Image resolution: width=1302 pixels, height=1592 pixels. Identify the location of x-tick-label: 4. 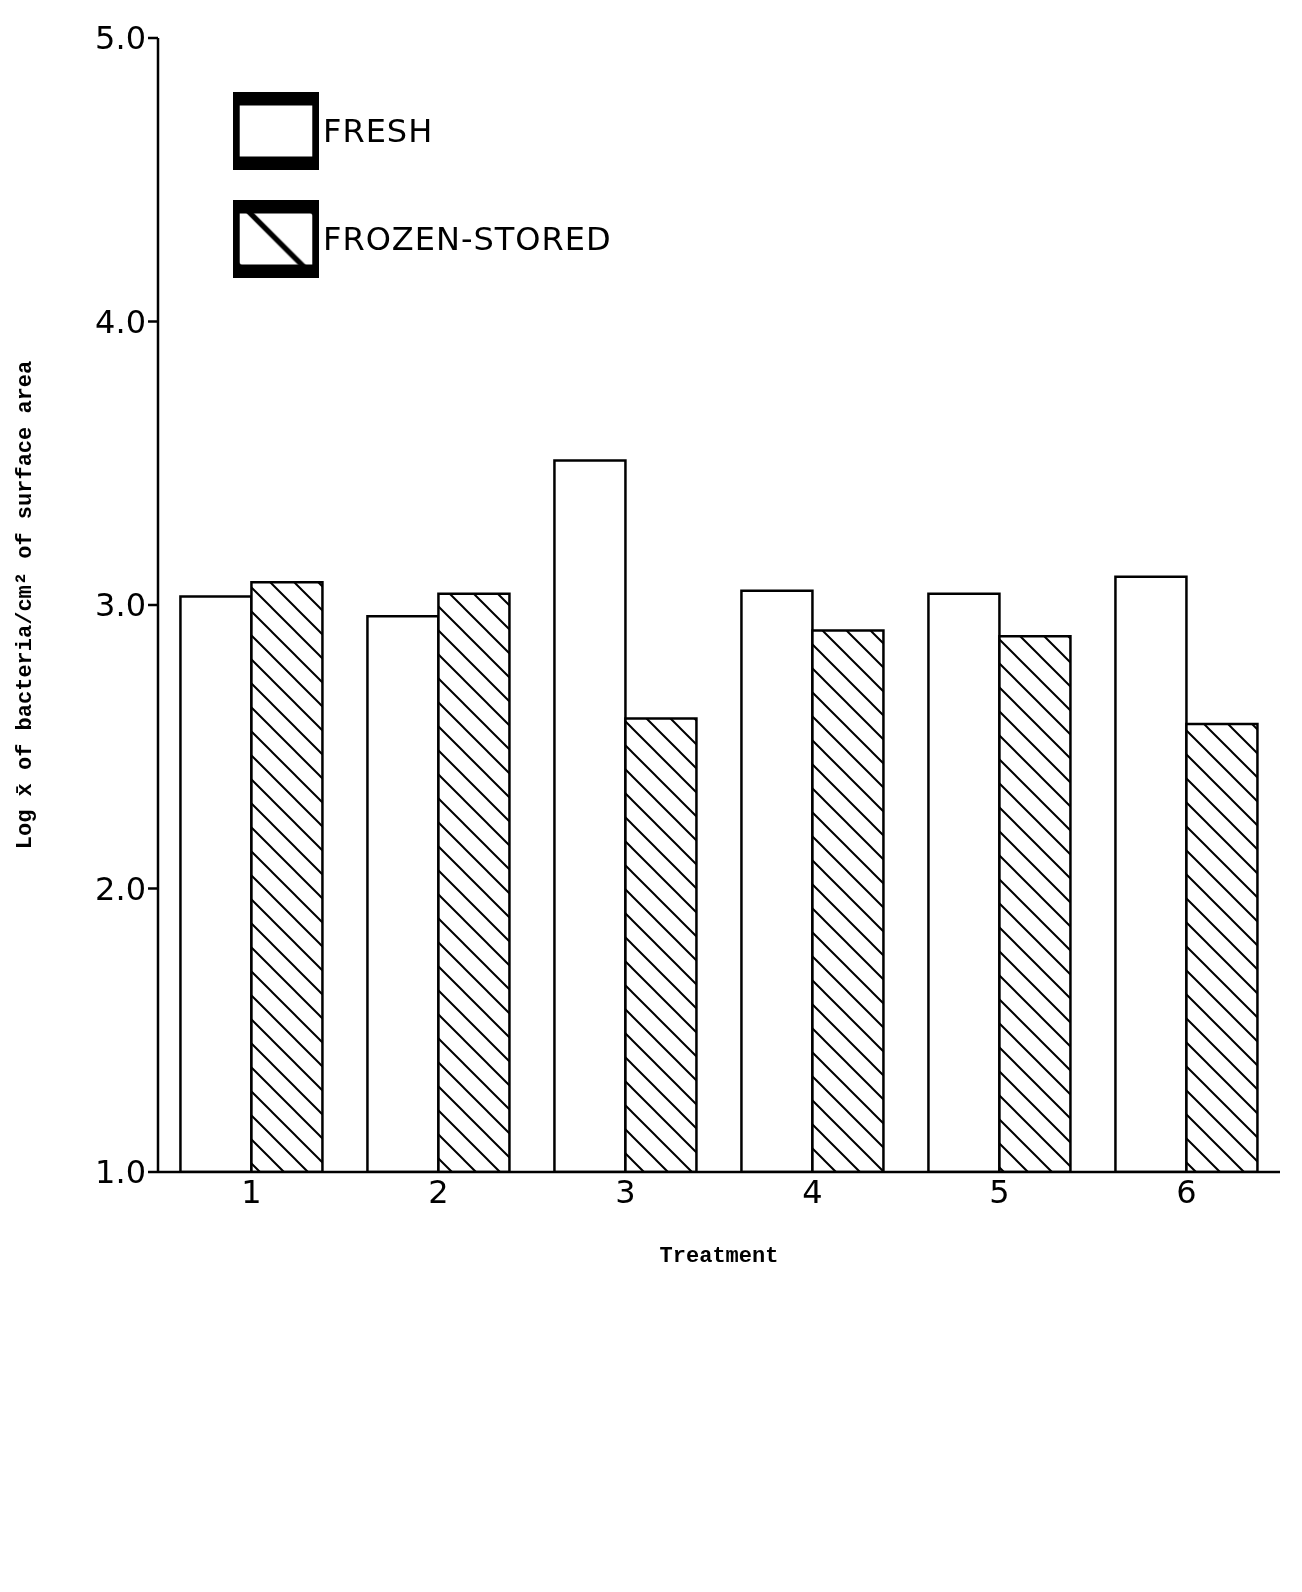
(812, 1191).